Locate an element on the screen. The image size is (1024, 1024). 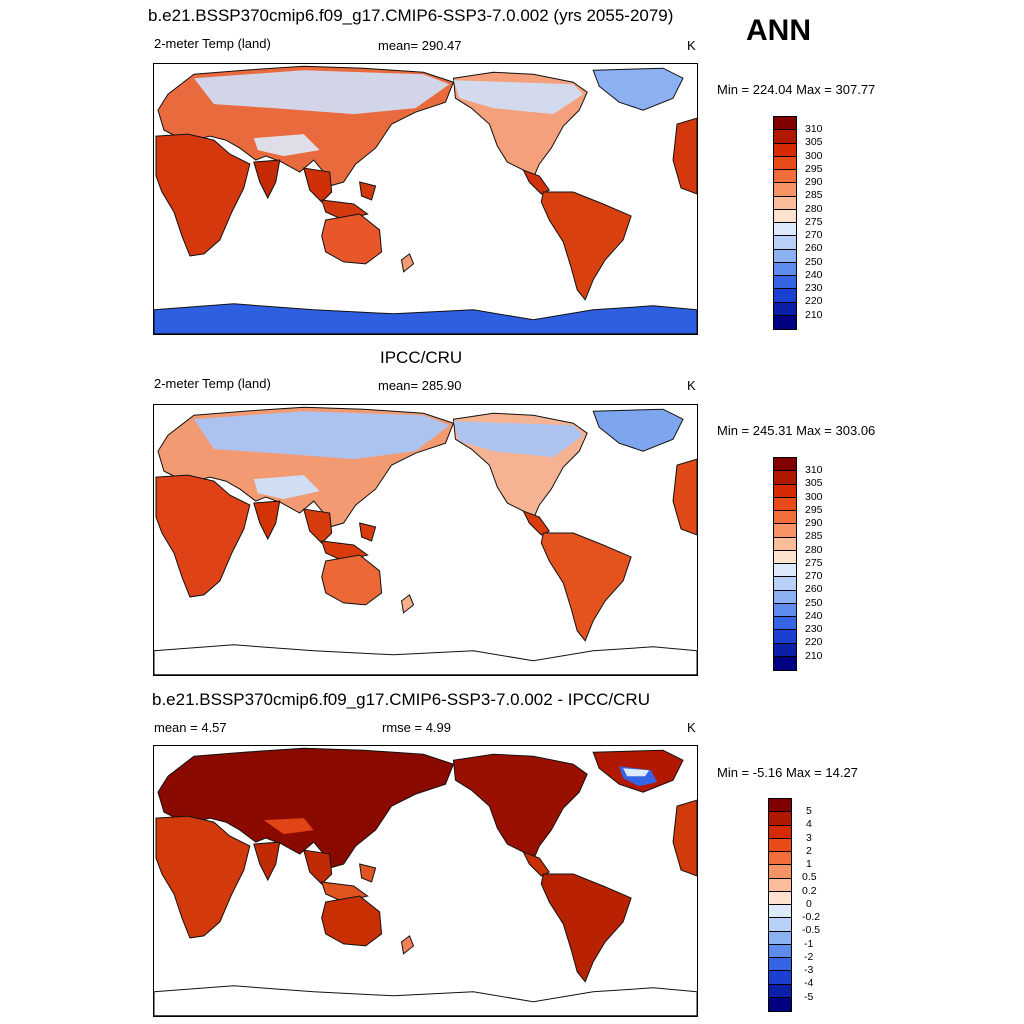
colorbar-tick-label: -3 is located at coordinates (809, 970).